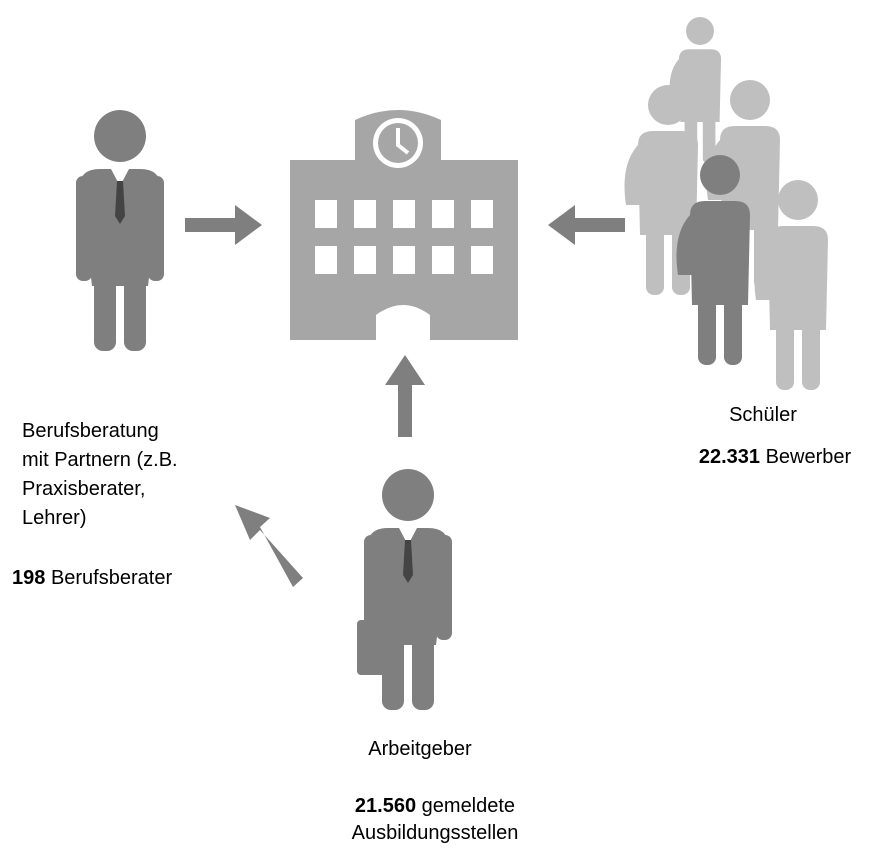 The height and width of the screenshot is (848, 874). I want to click on node-label: Schüler, so click(763, 415).